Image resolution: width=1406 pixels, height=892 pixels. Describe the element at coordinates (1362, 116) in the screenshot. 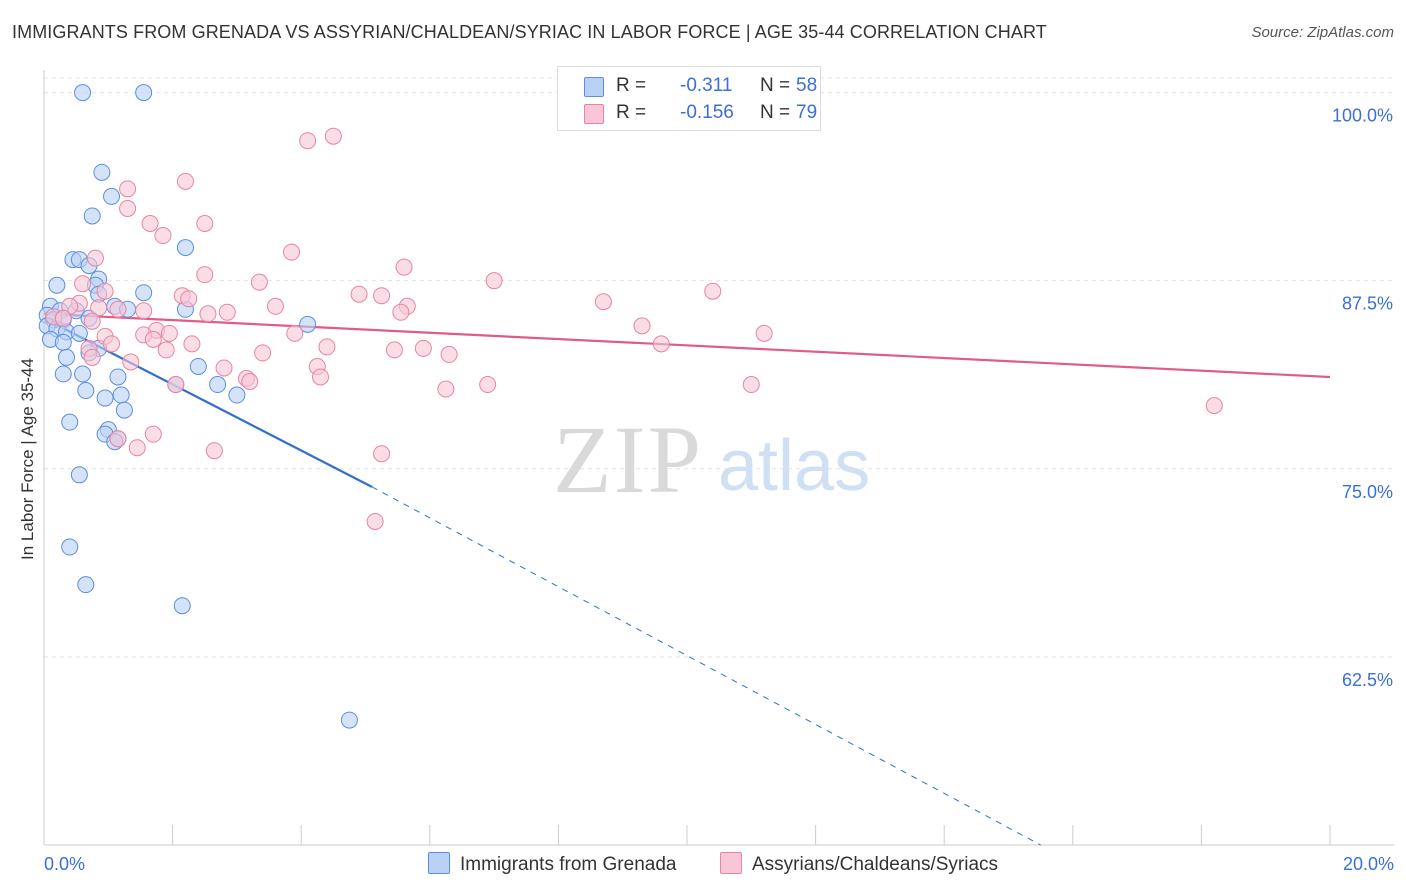

I see `y-tick-label: 100.0%` at that location.